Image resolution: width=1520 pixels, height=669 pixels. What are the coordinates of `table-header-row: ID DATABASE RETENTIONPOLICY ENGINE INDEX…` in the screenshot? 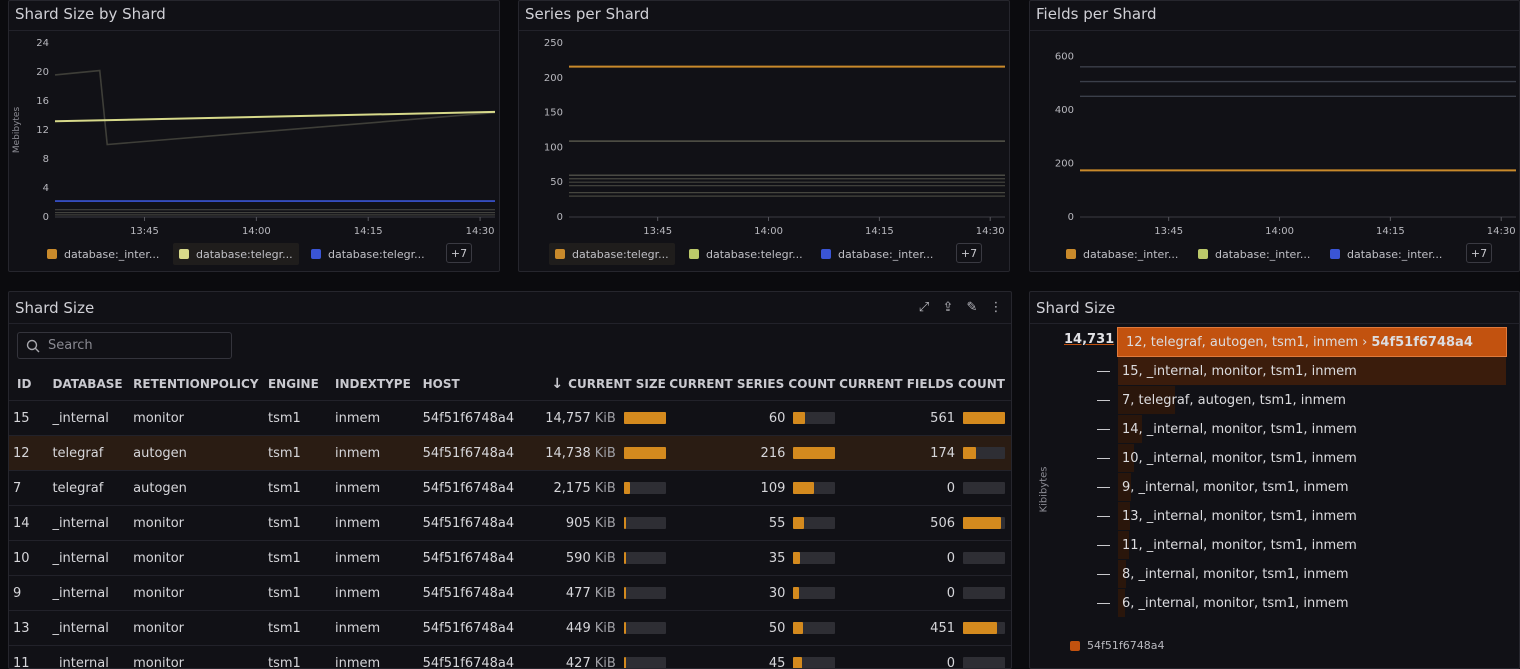 It's located at (510, 384).